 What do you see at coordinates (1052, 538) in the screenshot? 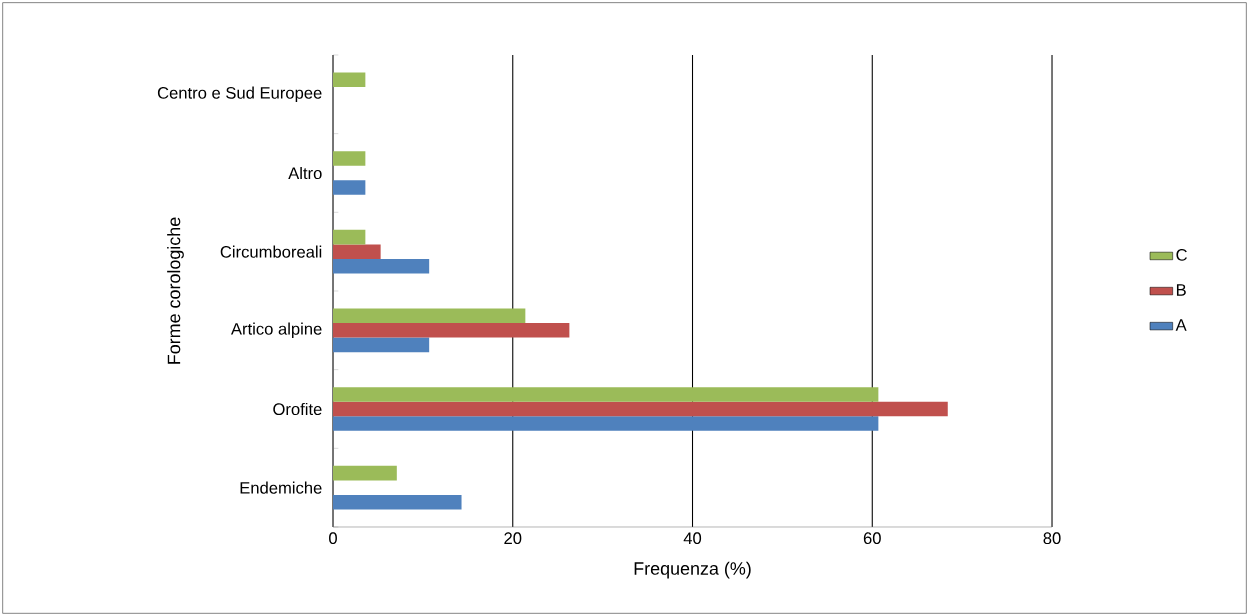
I see `x-tick-label: 80` at bounding box center [1052, 538].